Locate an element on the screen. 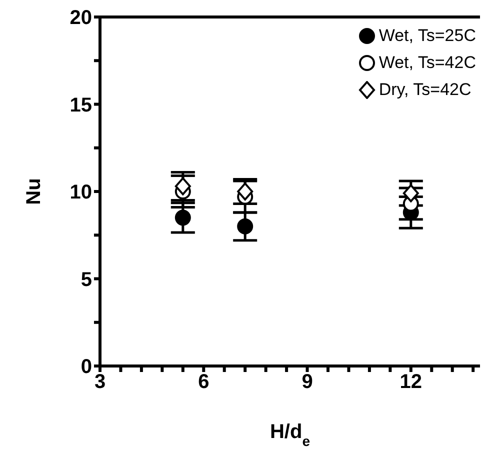 This screenshot has height=461, width=482. y-tick-label: 5 is located at coordinates (86, 279).